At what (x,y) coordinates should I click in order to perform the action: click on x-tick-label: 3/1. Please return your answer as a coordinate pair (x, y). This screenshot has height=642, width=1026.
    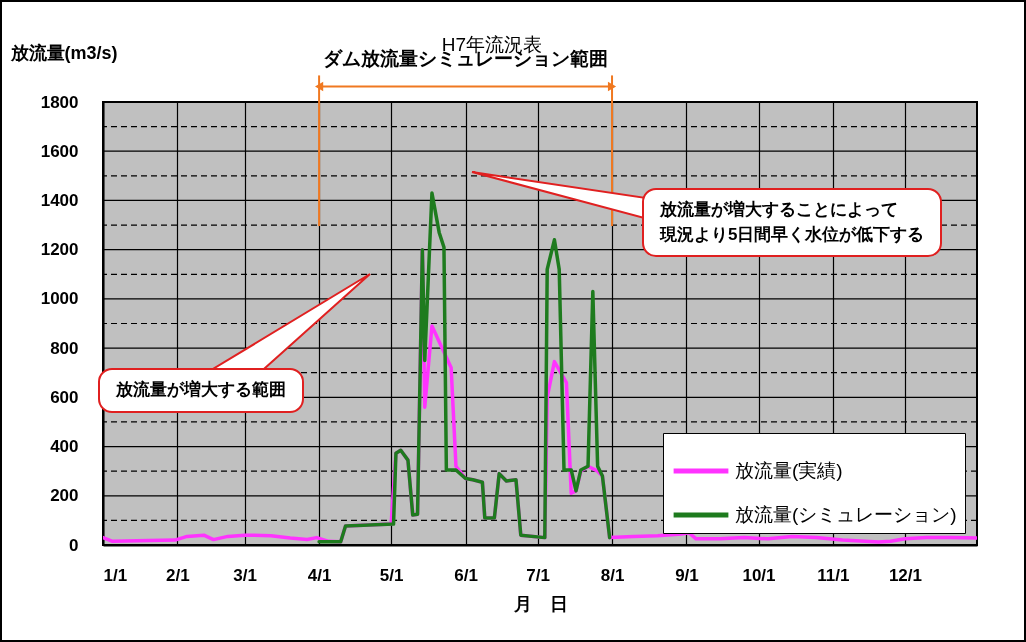
    Looking at the image, I should click on (245, 575).